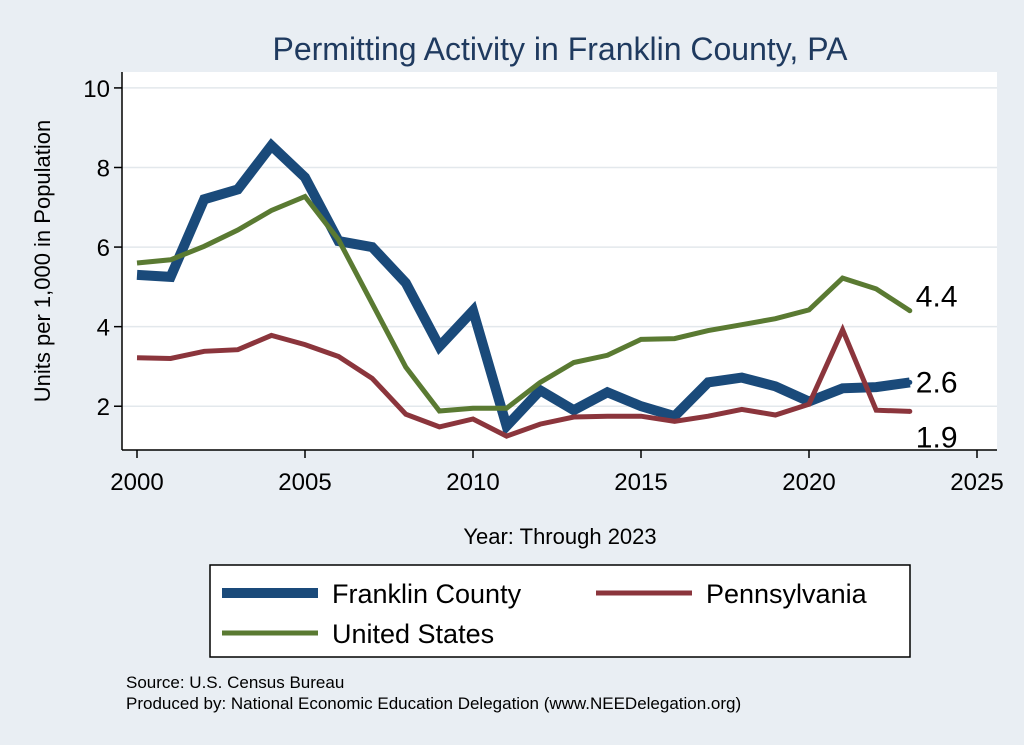 This screenshot has width=1024, height=745. Describe the element at coordinates (103, 407) in the screenshot. I see `y-tick-label-2: 2` at that location.